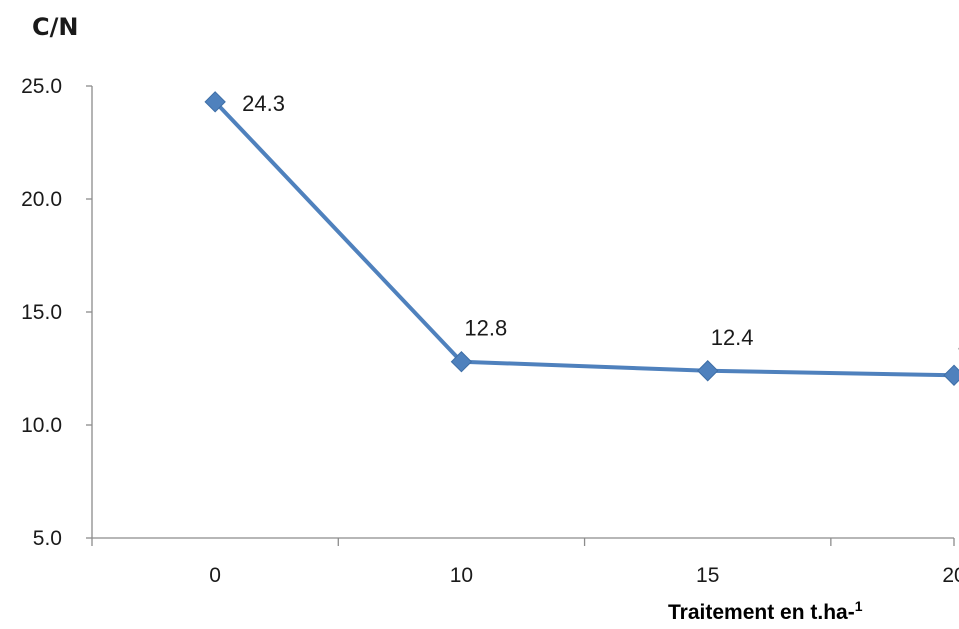 The height and width of the screenshot is (629, 959). What do you see at coordinates (950, 575) in the screenshot?
I see `x-tick-label: 20` at bounding box center [950, 575].